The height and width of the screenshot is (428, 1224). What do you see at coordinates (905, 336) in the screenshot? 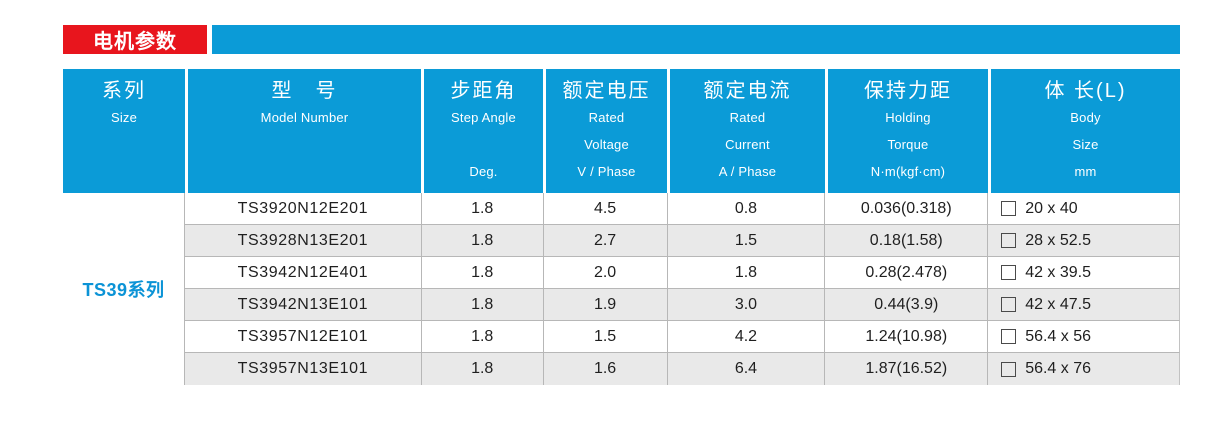
I see `holding-torque-cell: 1.24(10.98)` at bounding box center [905, 336].